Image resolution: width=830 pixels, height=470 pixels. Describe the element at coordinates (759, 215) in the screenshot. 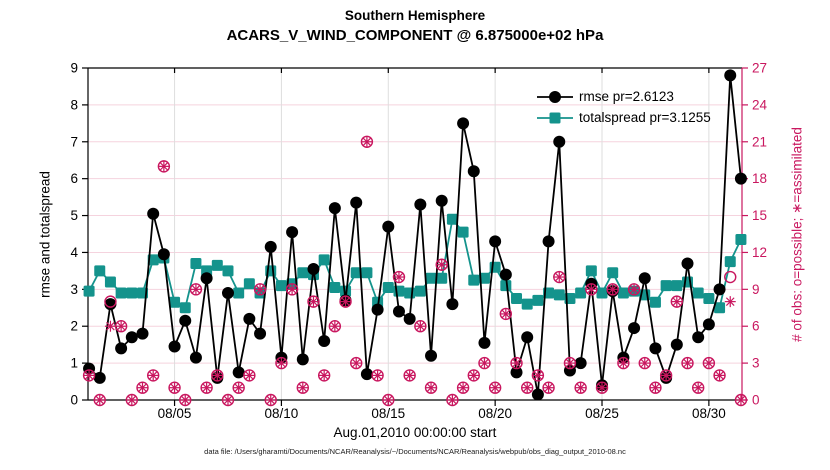

I see `y-tick-label-right: 15` at that location.